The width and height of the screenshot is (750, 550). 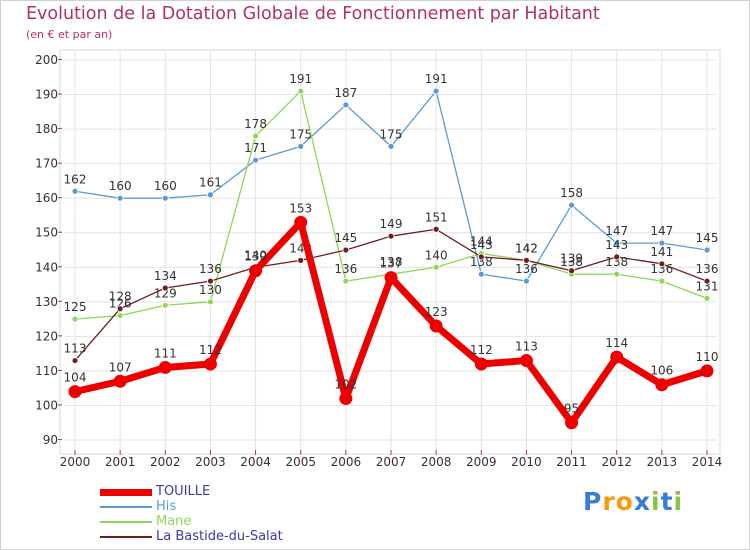 What do you see at coordinates (120, 304) in the screenshot?
I see `data-label: 126` at bounding box center [120, 304].